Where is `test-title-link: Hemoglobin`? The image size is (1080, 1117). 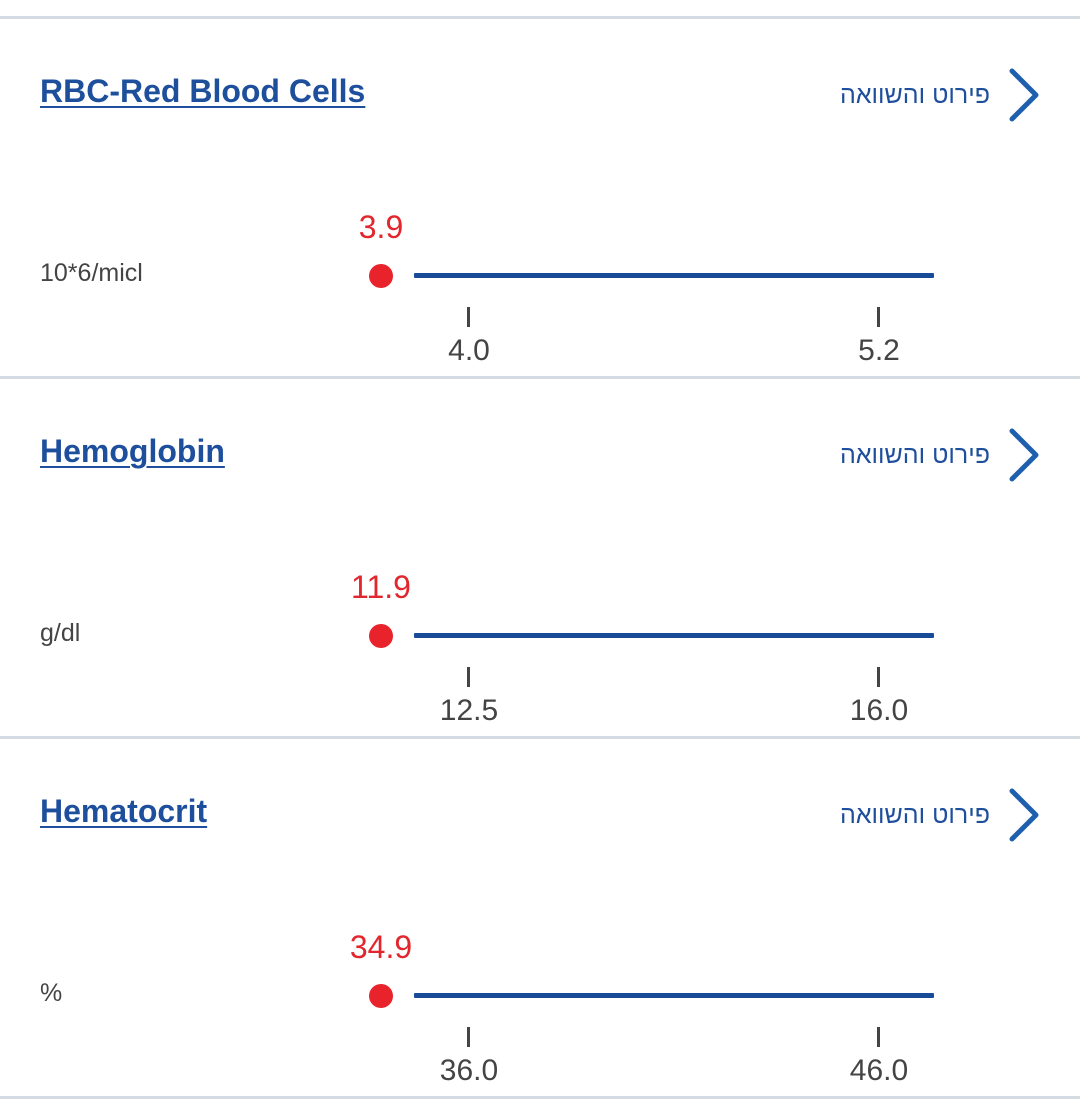
test-title-link: Hemoglobin is located at coordinates (132, 451).